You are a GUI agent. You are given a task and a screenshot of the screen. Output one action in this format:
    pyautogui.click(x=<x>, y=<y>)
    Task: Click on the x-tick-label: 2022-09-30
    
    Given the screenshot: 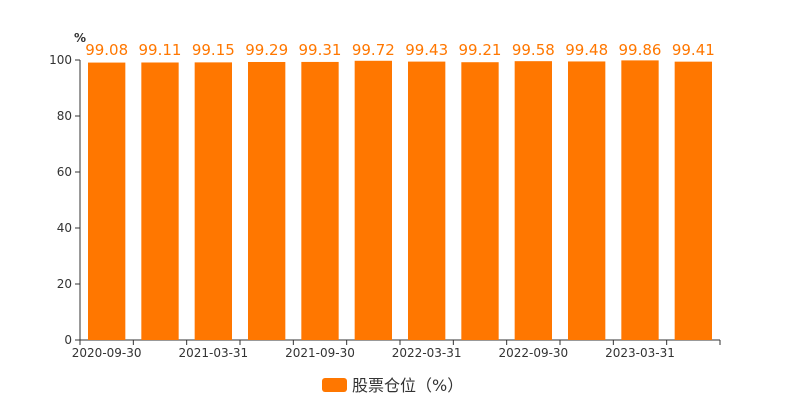 What is the action you would take?
    pyautogui.click(x=533, y=353)
    